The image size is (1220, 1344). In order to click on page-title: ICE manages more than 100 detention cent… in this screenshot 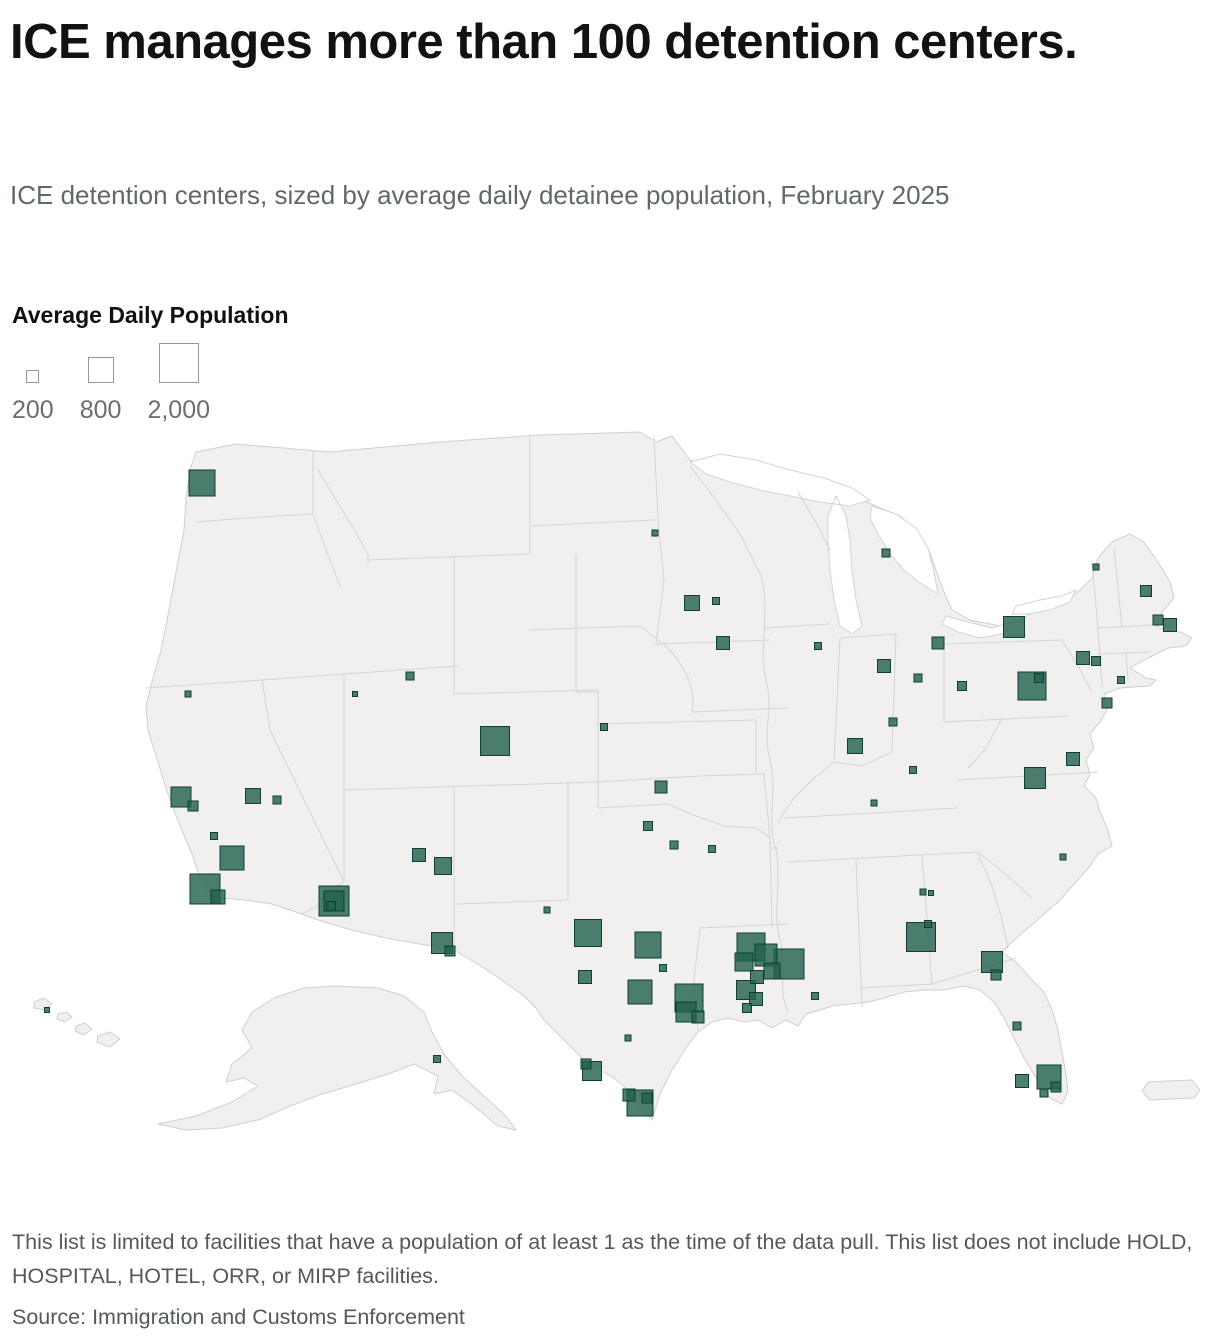, I will do `click(544, 42)`.